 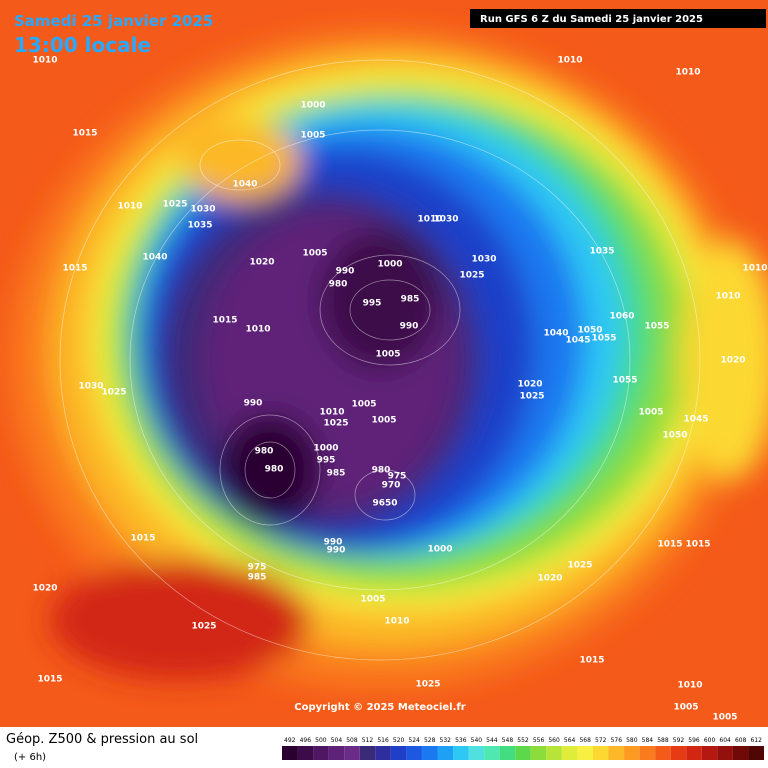 What do you see at coordinates (679, 740) in the screenshot?
I see `scale-label: 592` at bounding box center [679, 740].